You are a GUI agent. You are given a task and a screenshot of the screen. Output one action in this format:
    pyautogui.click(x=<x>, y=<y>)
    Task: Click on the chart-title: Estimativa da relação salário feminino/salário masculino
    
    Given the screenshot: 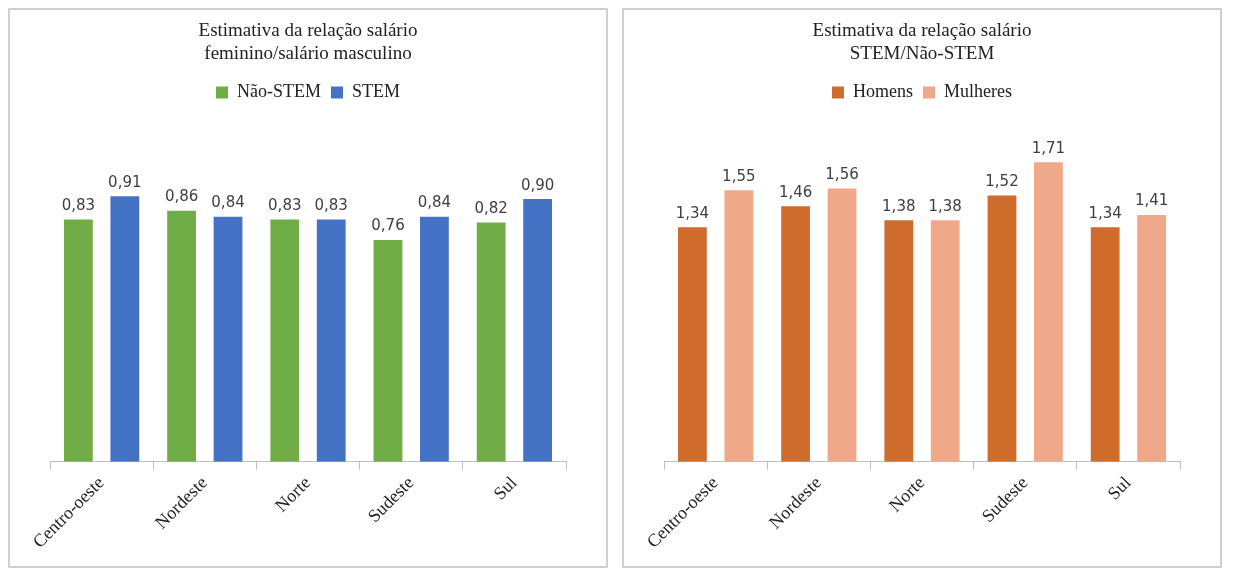 What is the action you would take?
    pyautogui.click(x=308, y=41)
    